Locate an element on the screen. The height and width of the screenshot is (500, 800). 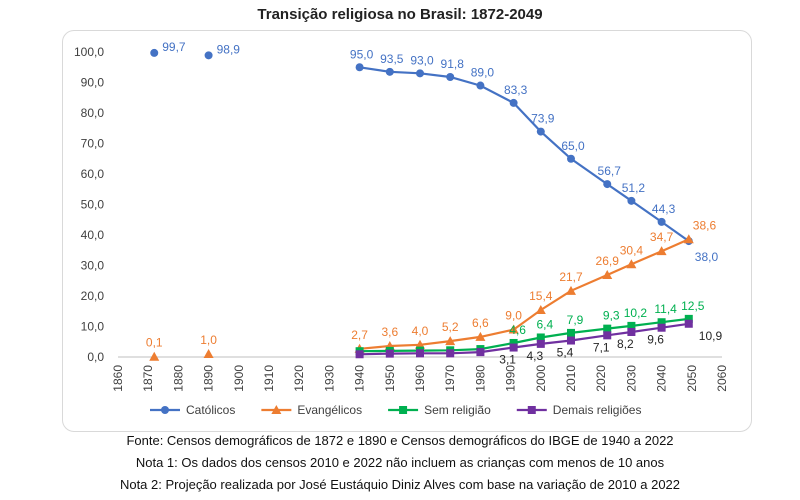
x-tick-label: 1860 is located at coordinates (118, 378).